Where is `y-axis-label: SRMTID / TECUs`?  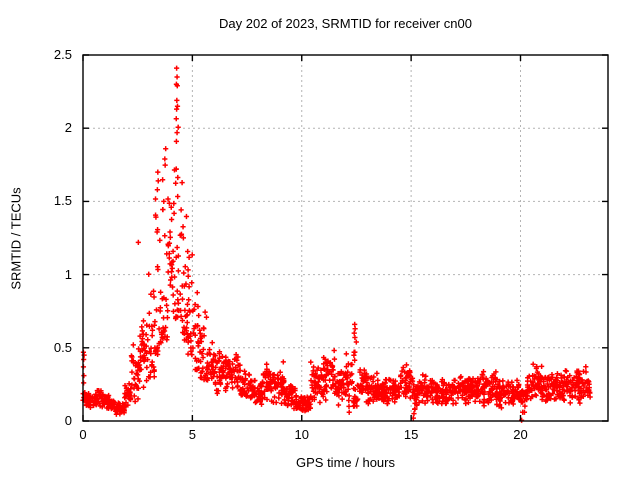
y-axis-label: SRMTID / TECUs is located at coordinates (16, 238).